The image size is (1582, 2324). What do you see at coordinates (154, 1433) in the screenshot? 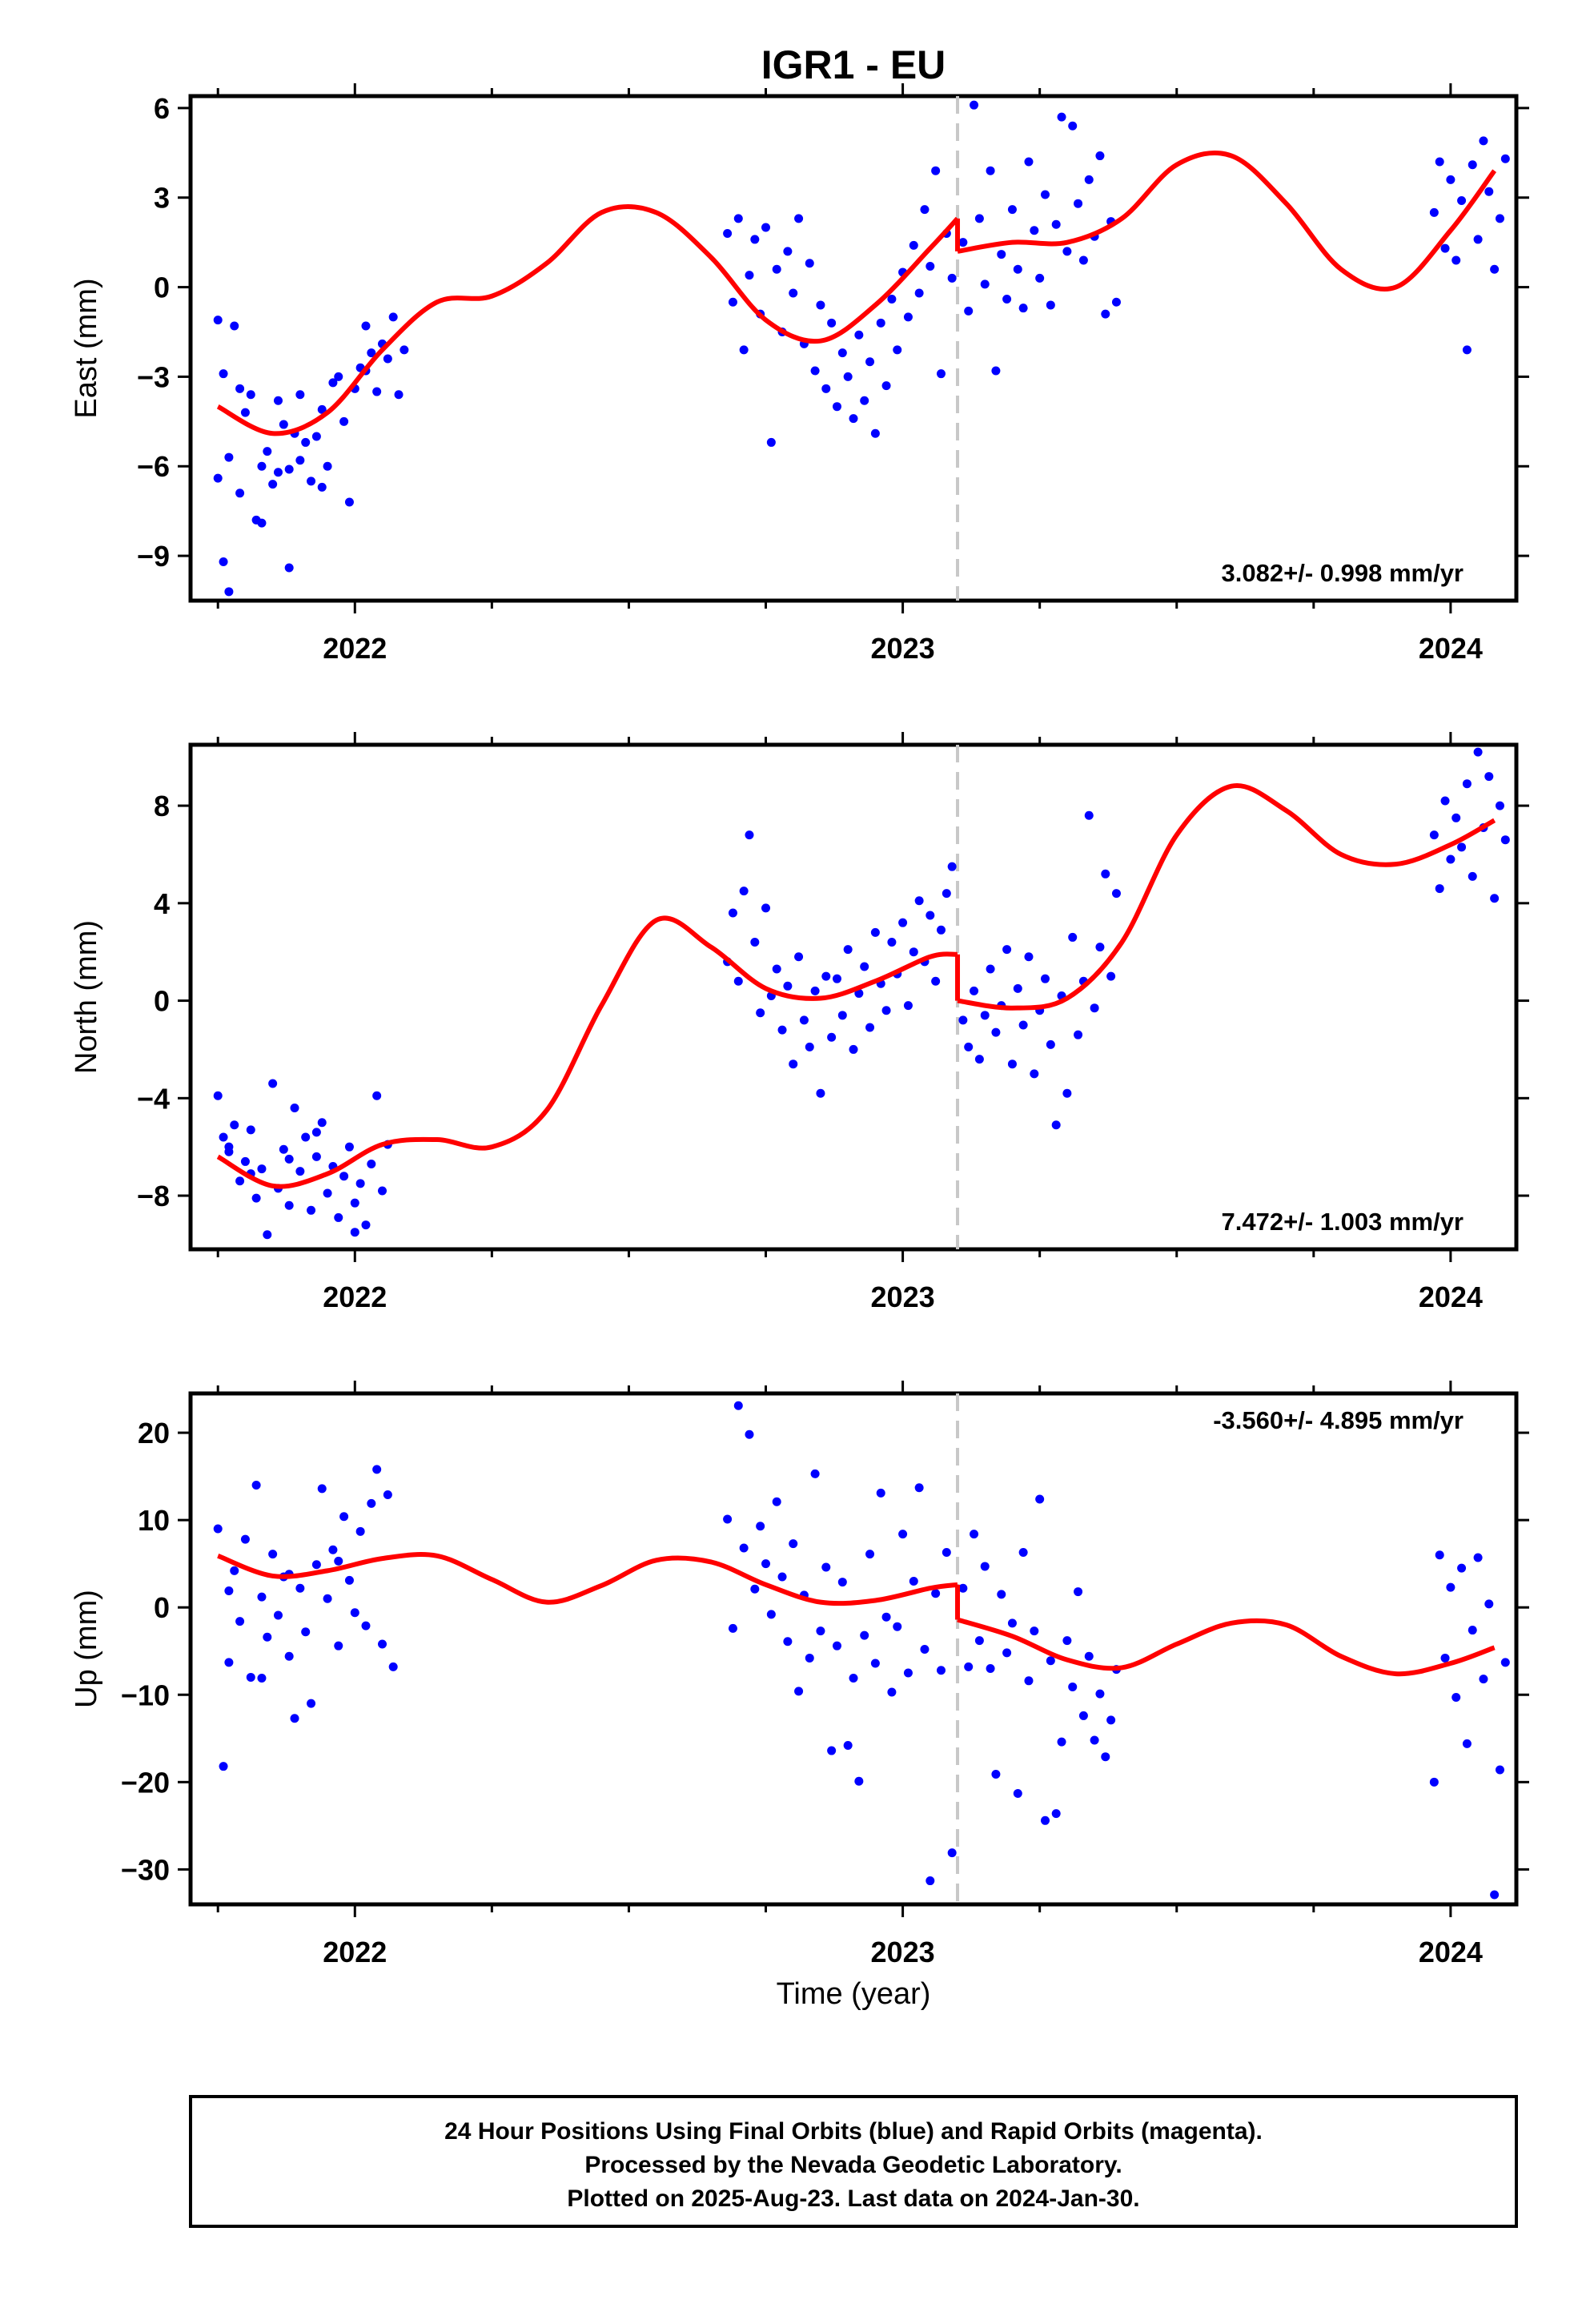
I see `y-tick-label: 20` at bounding box center [154, 1433].